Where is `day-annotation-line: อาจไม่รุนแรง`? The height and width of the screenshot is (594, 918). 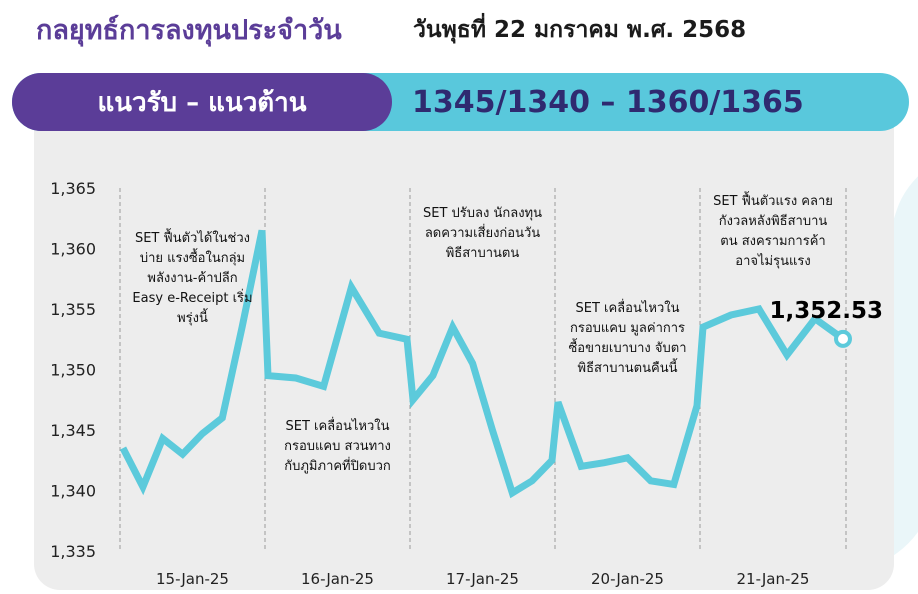
day-annotation-line: อาจไม่รุนแรง is located at coordinates (772, 261).